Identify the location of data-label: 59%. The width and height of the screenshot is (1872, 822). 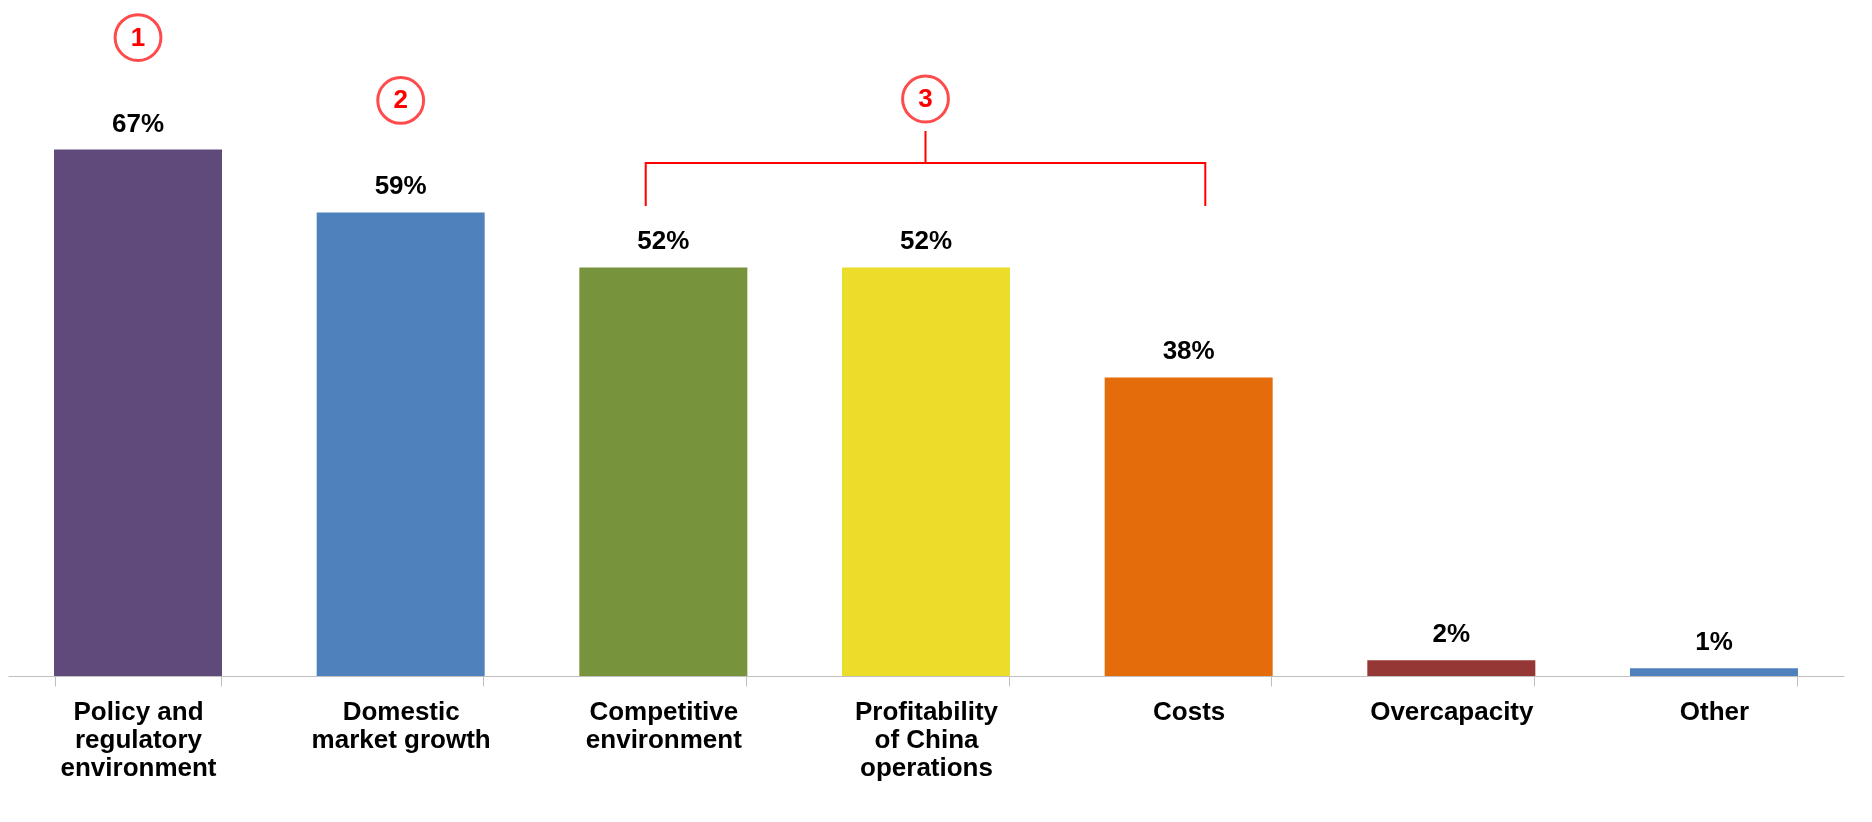
(400, 185).